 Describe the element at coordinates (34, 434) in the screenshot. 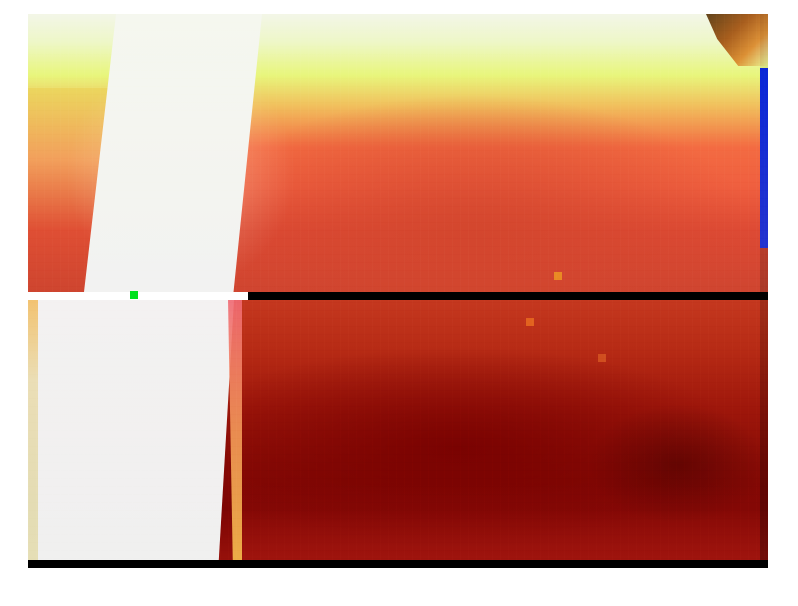

I see `lower-left-pale-edge` at that location.